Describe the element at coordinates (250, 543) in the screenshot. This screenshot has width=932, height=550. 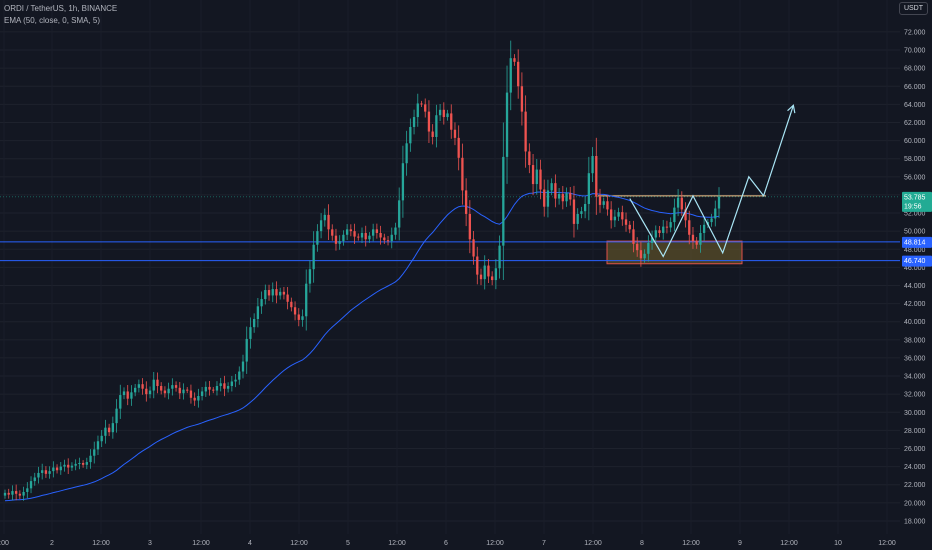
I see `x-tick-label: 4` at that location.